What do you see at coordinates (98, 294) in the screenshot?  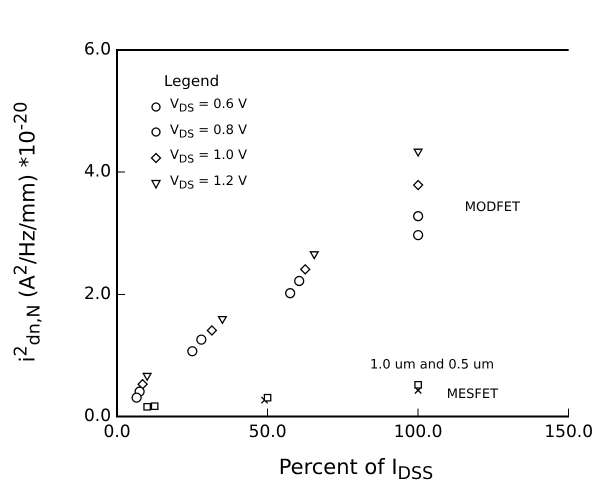 I see `y-tick-label: 2.0` at bounding box center [98, 294].